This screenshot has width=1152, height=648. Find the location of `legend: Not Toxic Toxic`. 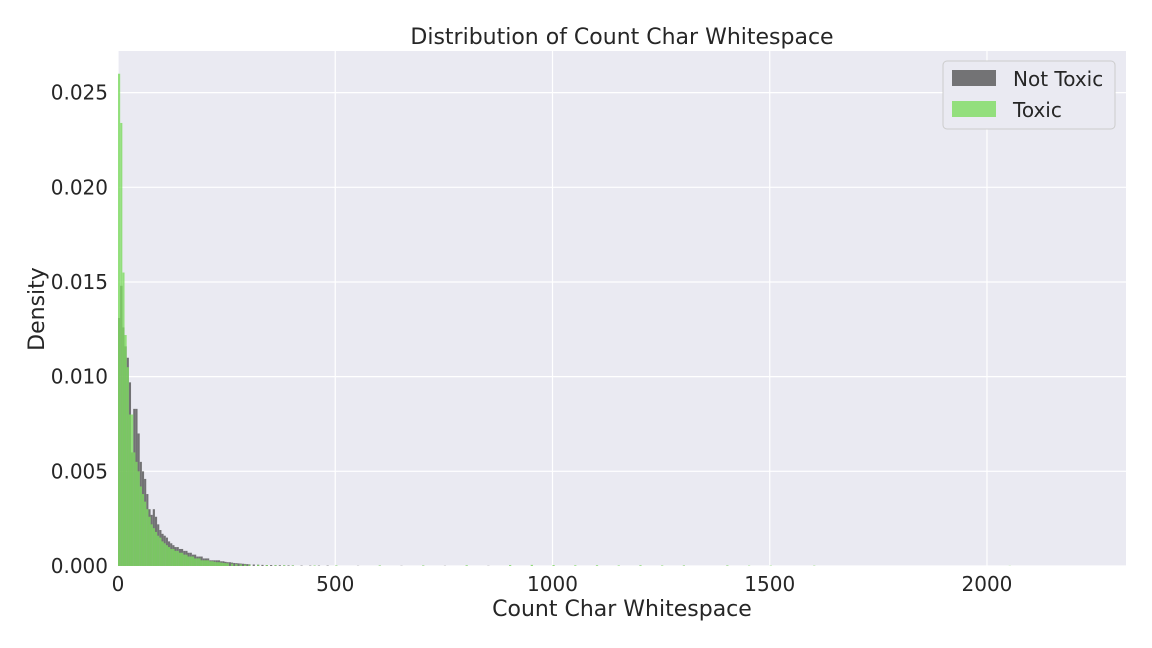

legend: Not Toxic Toxic is located at coordinates (1029, 95).